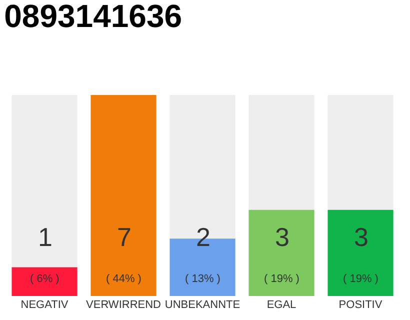 The width and height of the screenshot is (410, 320). What do you see at coordinates (124, 279) in the screenshot?
I see `annotation: ( 44% )` at bounding box center [124, 279].